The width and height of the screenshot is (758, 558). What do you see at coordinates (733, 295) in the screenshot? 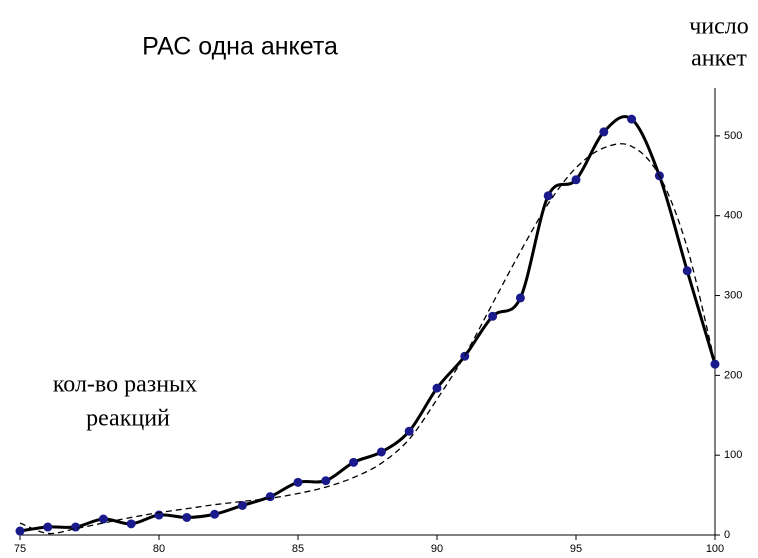
I see `y-tick-label: 300` at bounding box center [733, 295].